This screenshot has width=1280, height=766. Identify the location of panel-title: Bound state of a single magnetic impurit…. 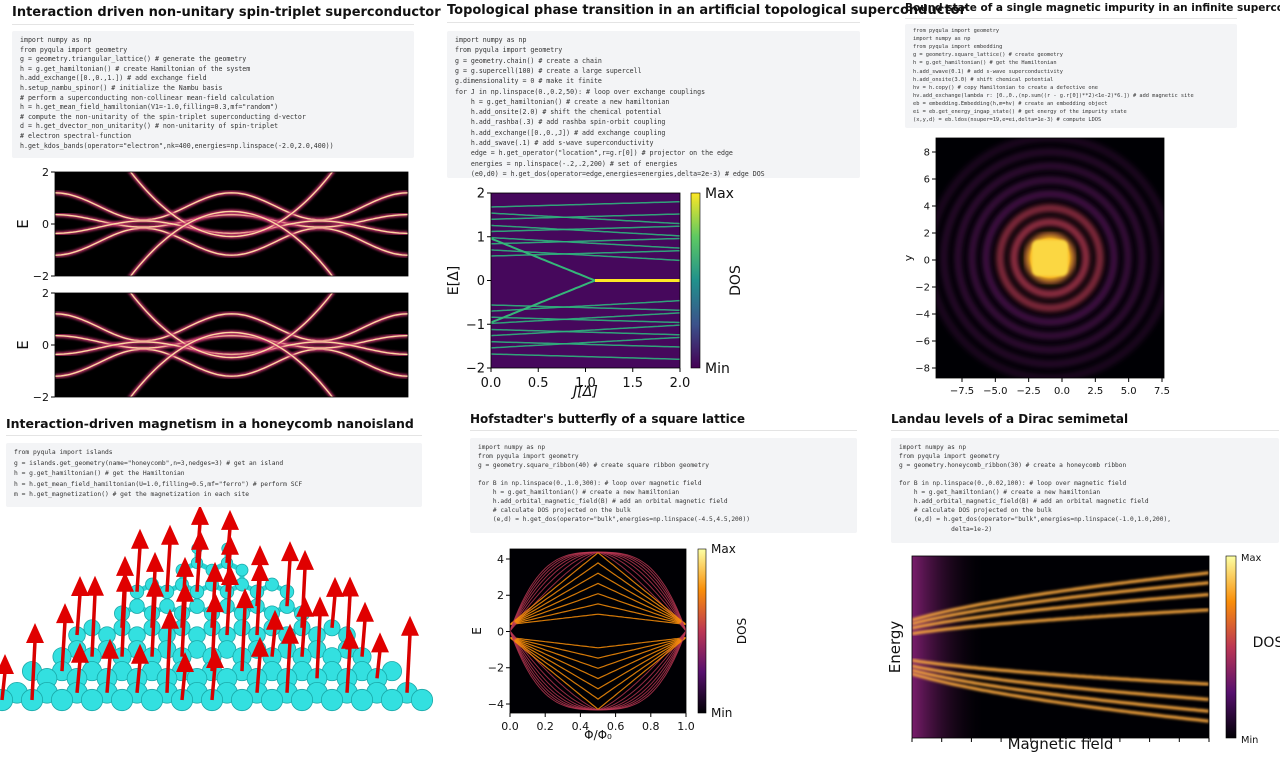
(1092, 10).